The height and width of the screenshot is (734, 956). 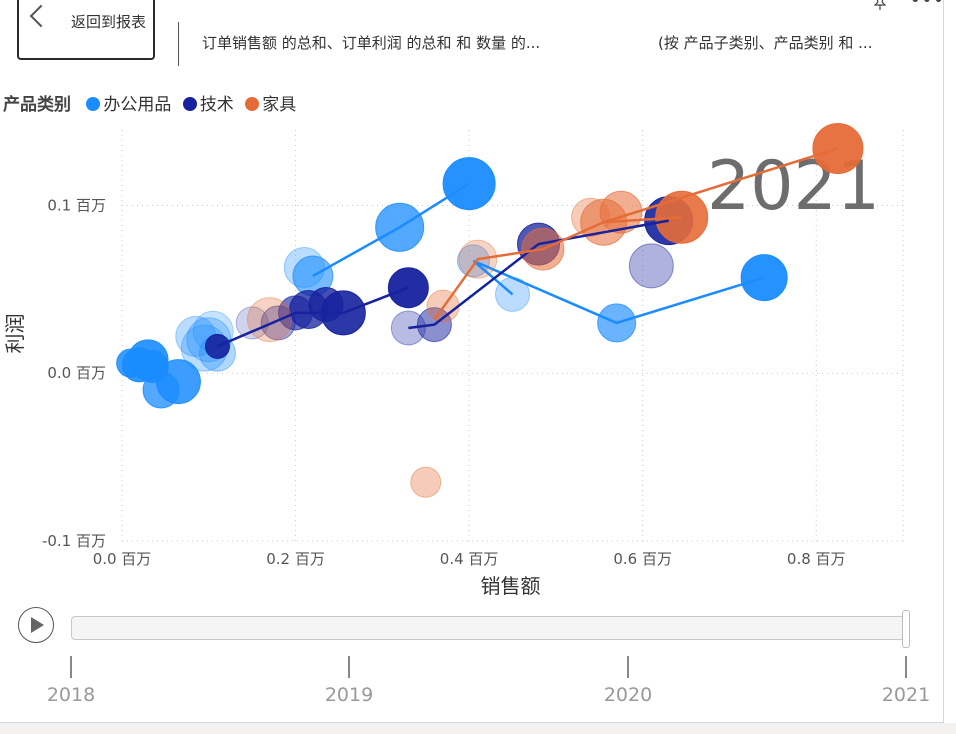 I want to click on slider-fill, so click(x=489, y=628).